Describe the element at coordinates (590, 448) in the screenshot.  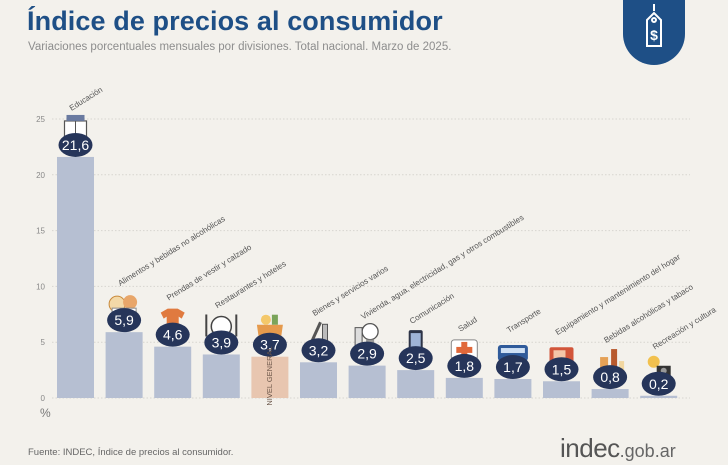
I see `brand-name: indec` at that location.